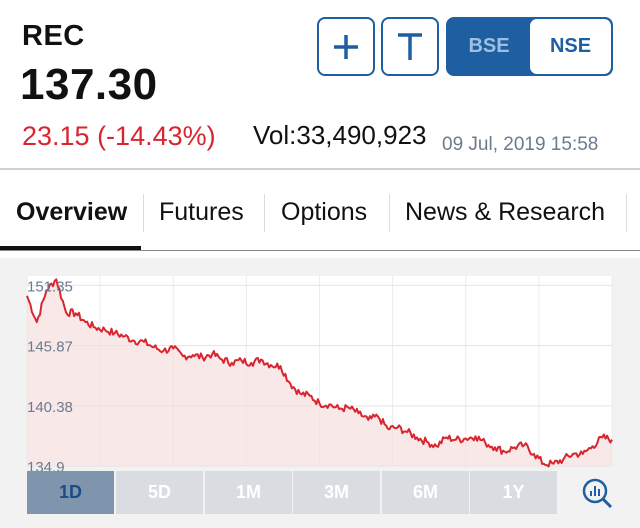 This screenshot has width=640, height=528. I want to click on t-icon, so click(410, 46).